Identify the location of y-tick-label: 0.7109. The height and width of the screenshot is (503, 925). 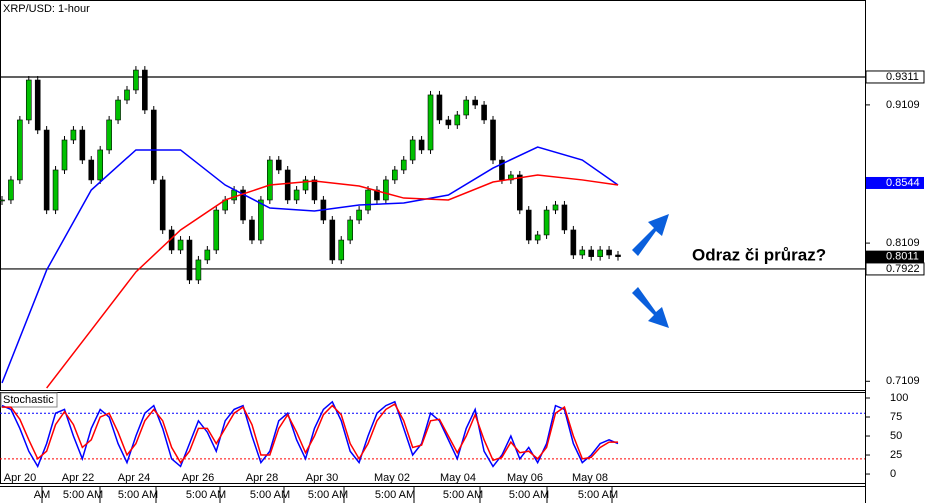
(903, 381).